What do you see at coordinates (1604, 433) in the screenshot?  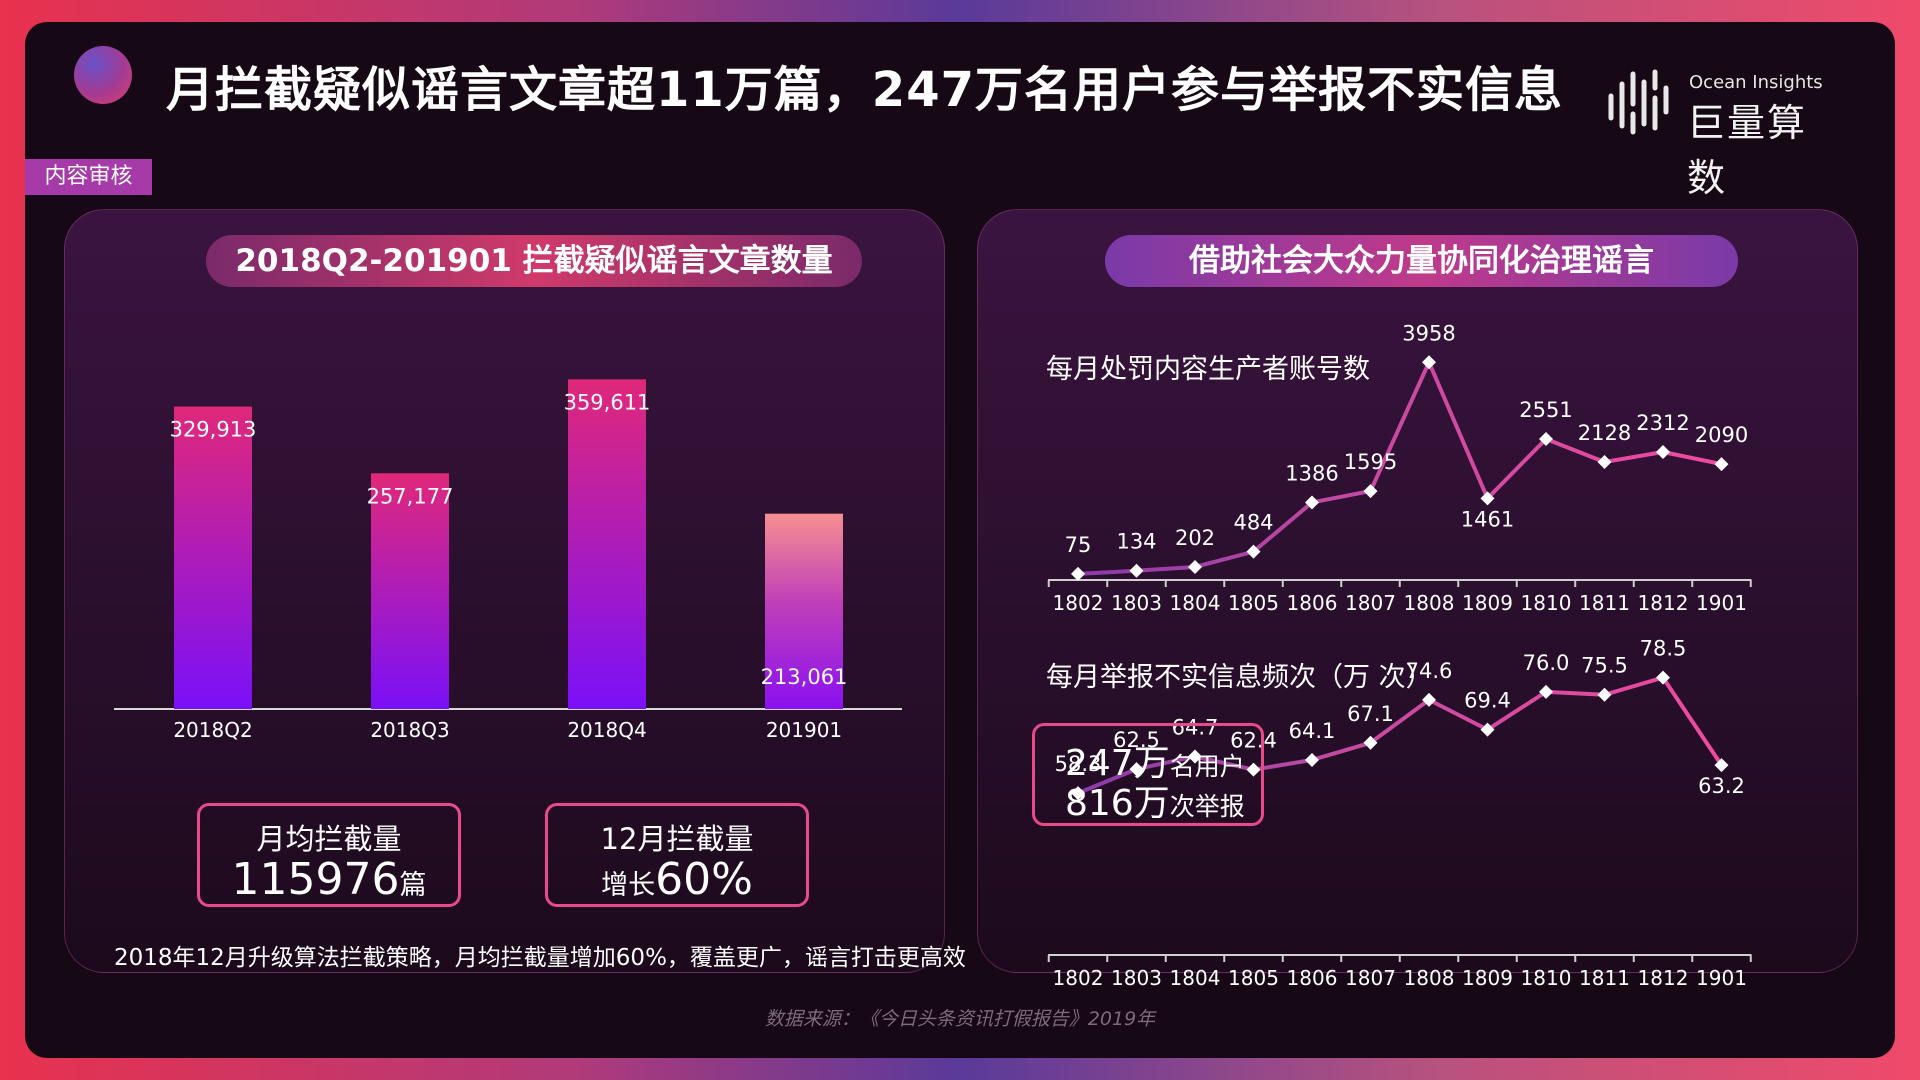 I see `data-label: 2128` at bounding box center [1604, 433].